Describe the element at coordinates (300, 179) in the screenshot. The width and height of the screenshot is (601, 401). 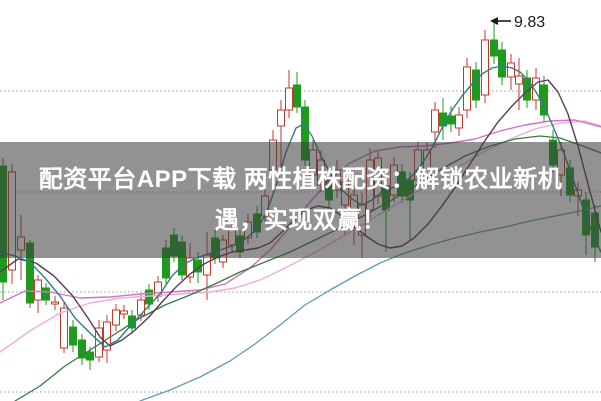
I see `headline-line-1: 配资平台APP下载 两性植株配资：解锁农业新机` at that location.